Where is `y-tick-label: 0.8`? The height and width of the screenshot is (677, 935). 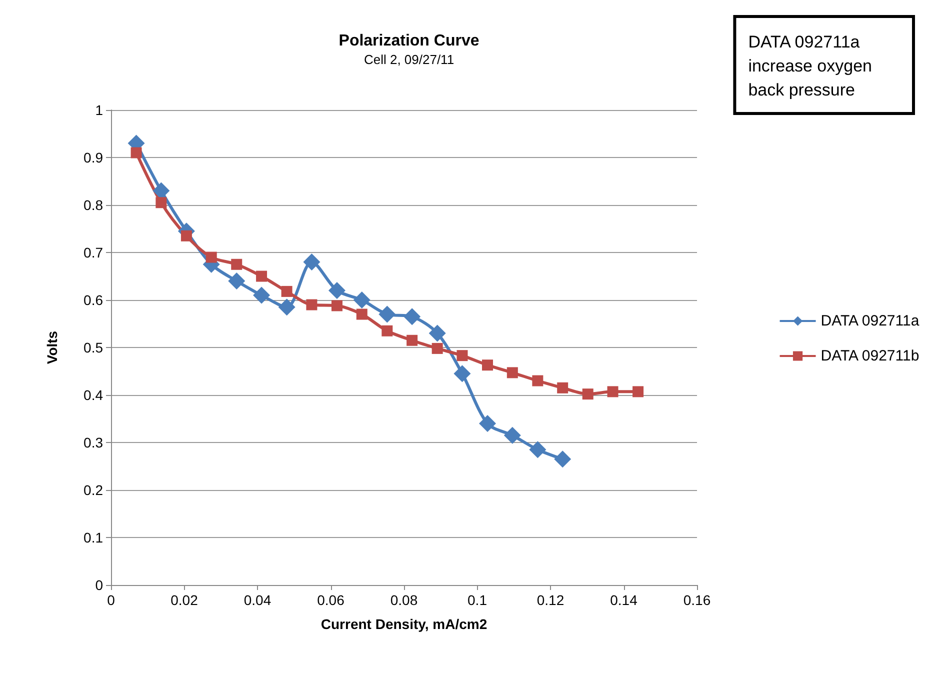 y-tick-label: 0.8 is located at coordinates (94, 205).